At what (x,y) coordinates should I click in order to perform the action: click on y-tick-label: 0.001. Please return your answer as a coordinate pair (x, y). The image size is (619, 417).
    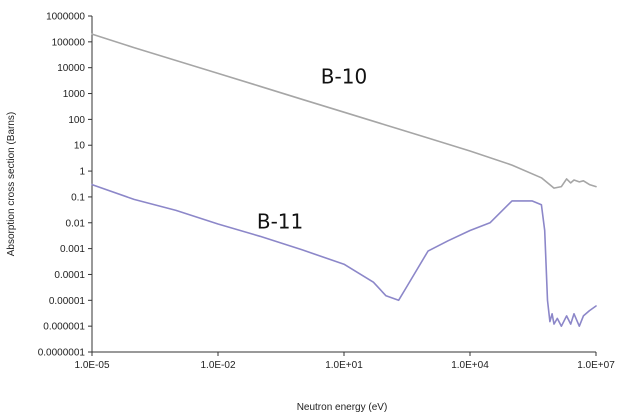
    Looking at the image, I should click on (72, 249).